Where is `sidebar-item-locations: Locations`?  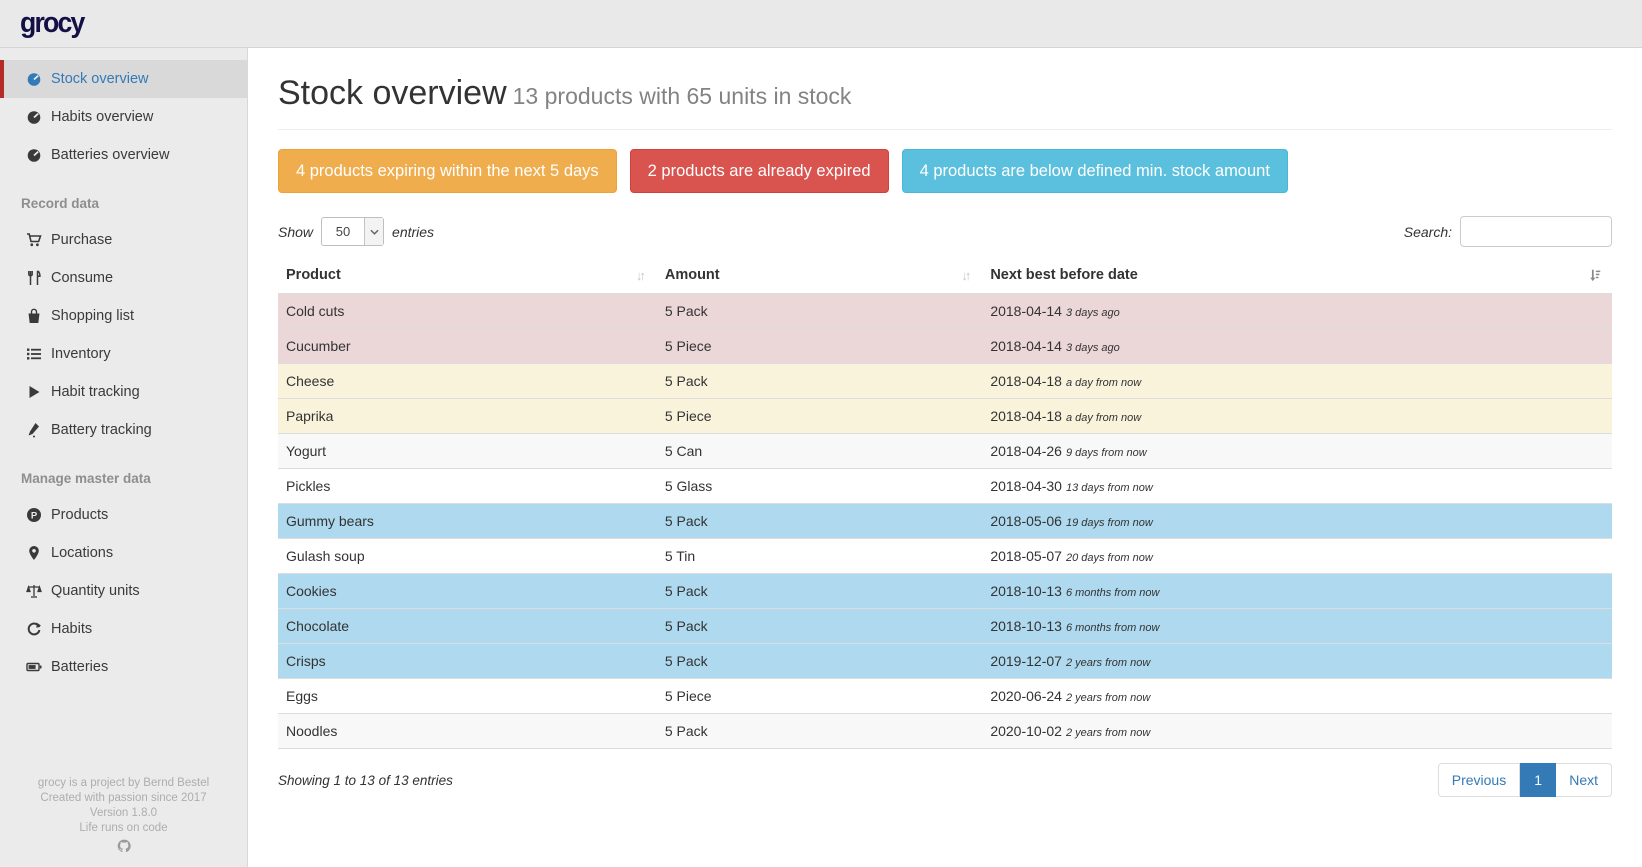
sidebar-item-locations: Locations is located at coordinates (123, 553).